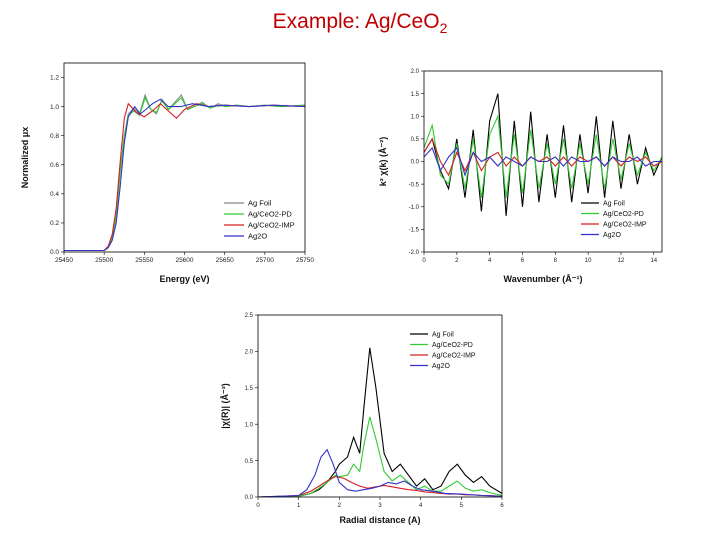  I want to click on y-tick-label: 0.6, so click(54, 165).